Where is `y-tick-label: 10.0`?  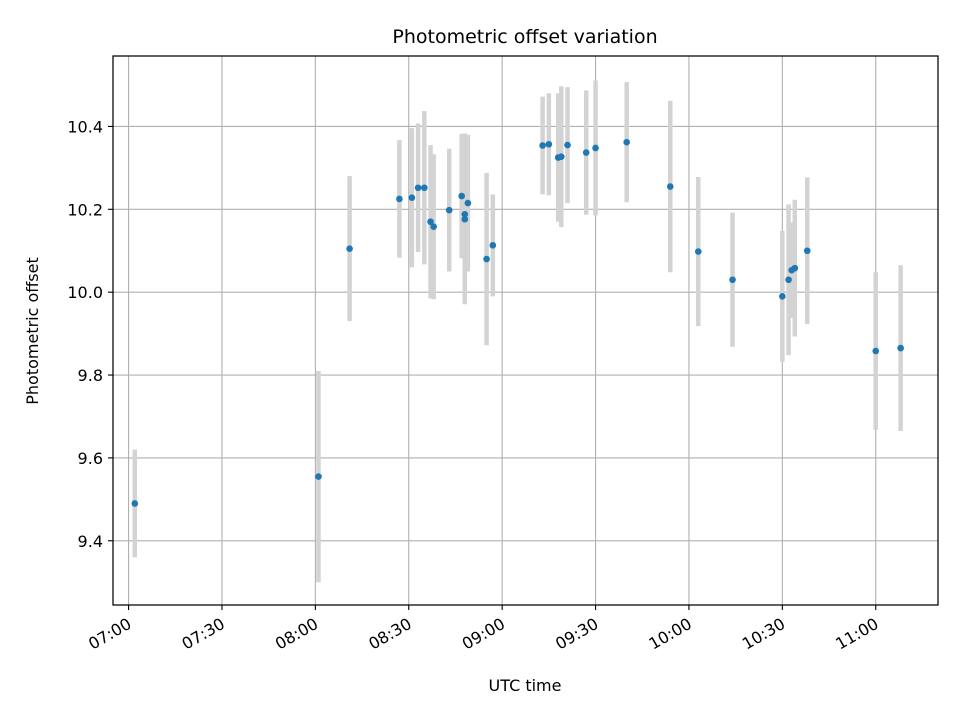
y-tick-label: 10.0 is located at coordinates (85, 292).